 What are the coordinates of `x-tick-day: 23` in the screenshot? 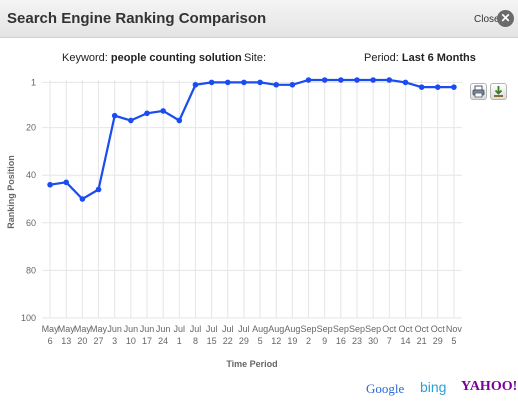 It's located at (357, 341).